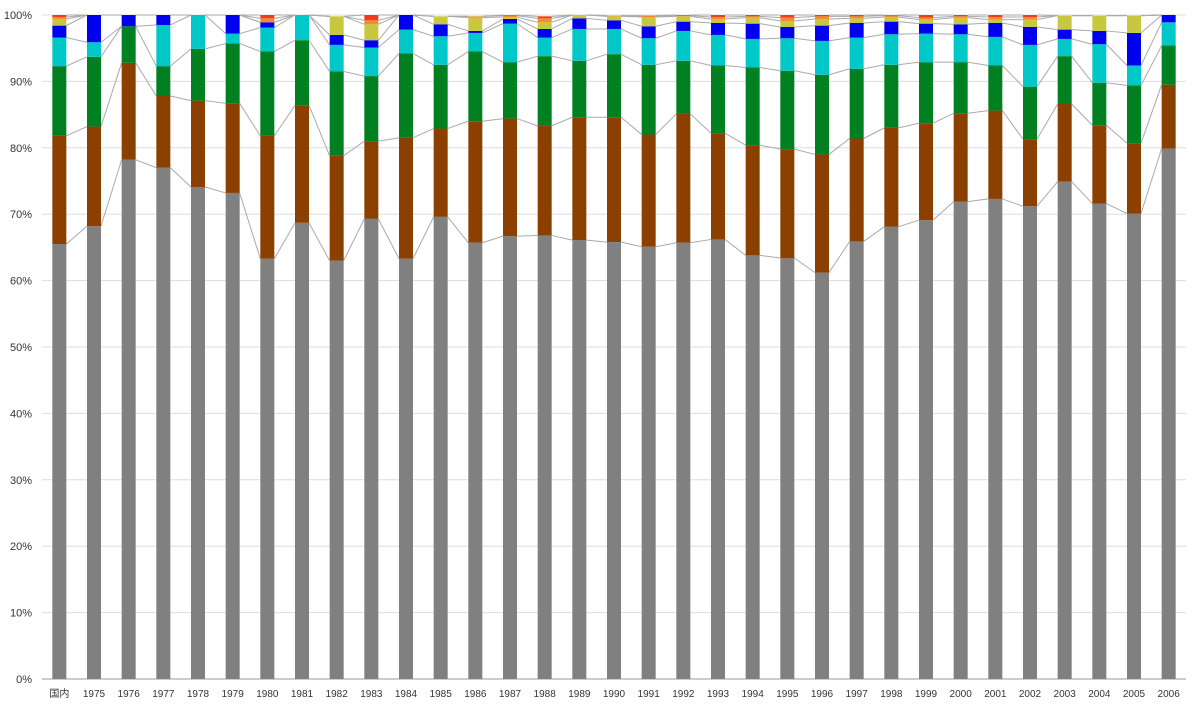 Image resolution: width=1200 pixels, height=711 pixels. I want to click on x-tick-label: 1987, so click(510, 694).